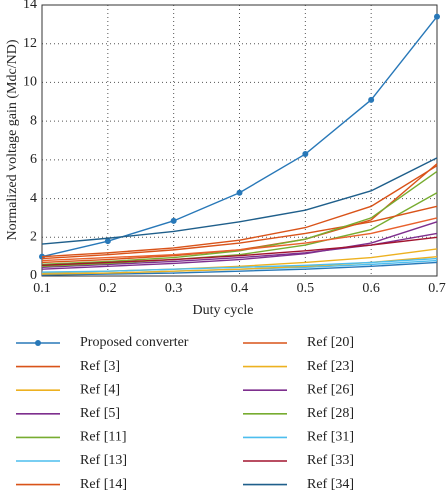 The image size is (446, 500). I want to click on legend-label: Ref [11], so click(103, 437).